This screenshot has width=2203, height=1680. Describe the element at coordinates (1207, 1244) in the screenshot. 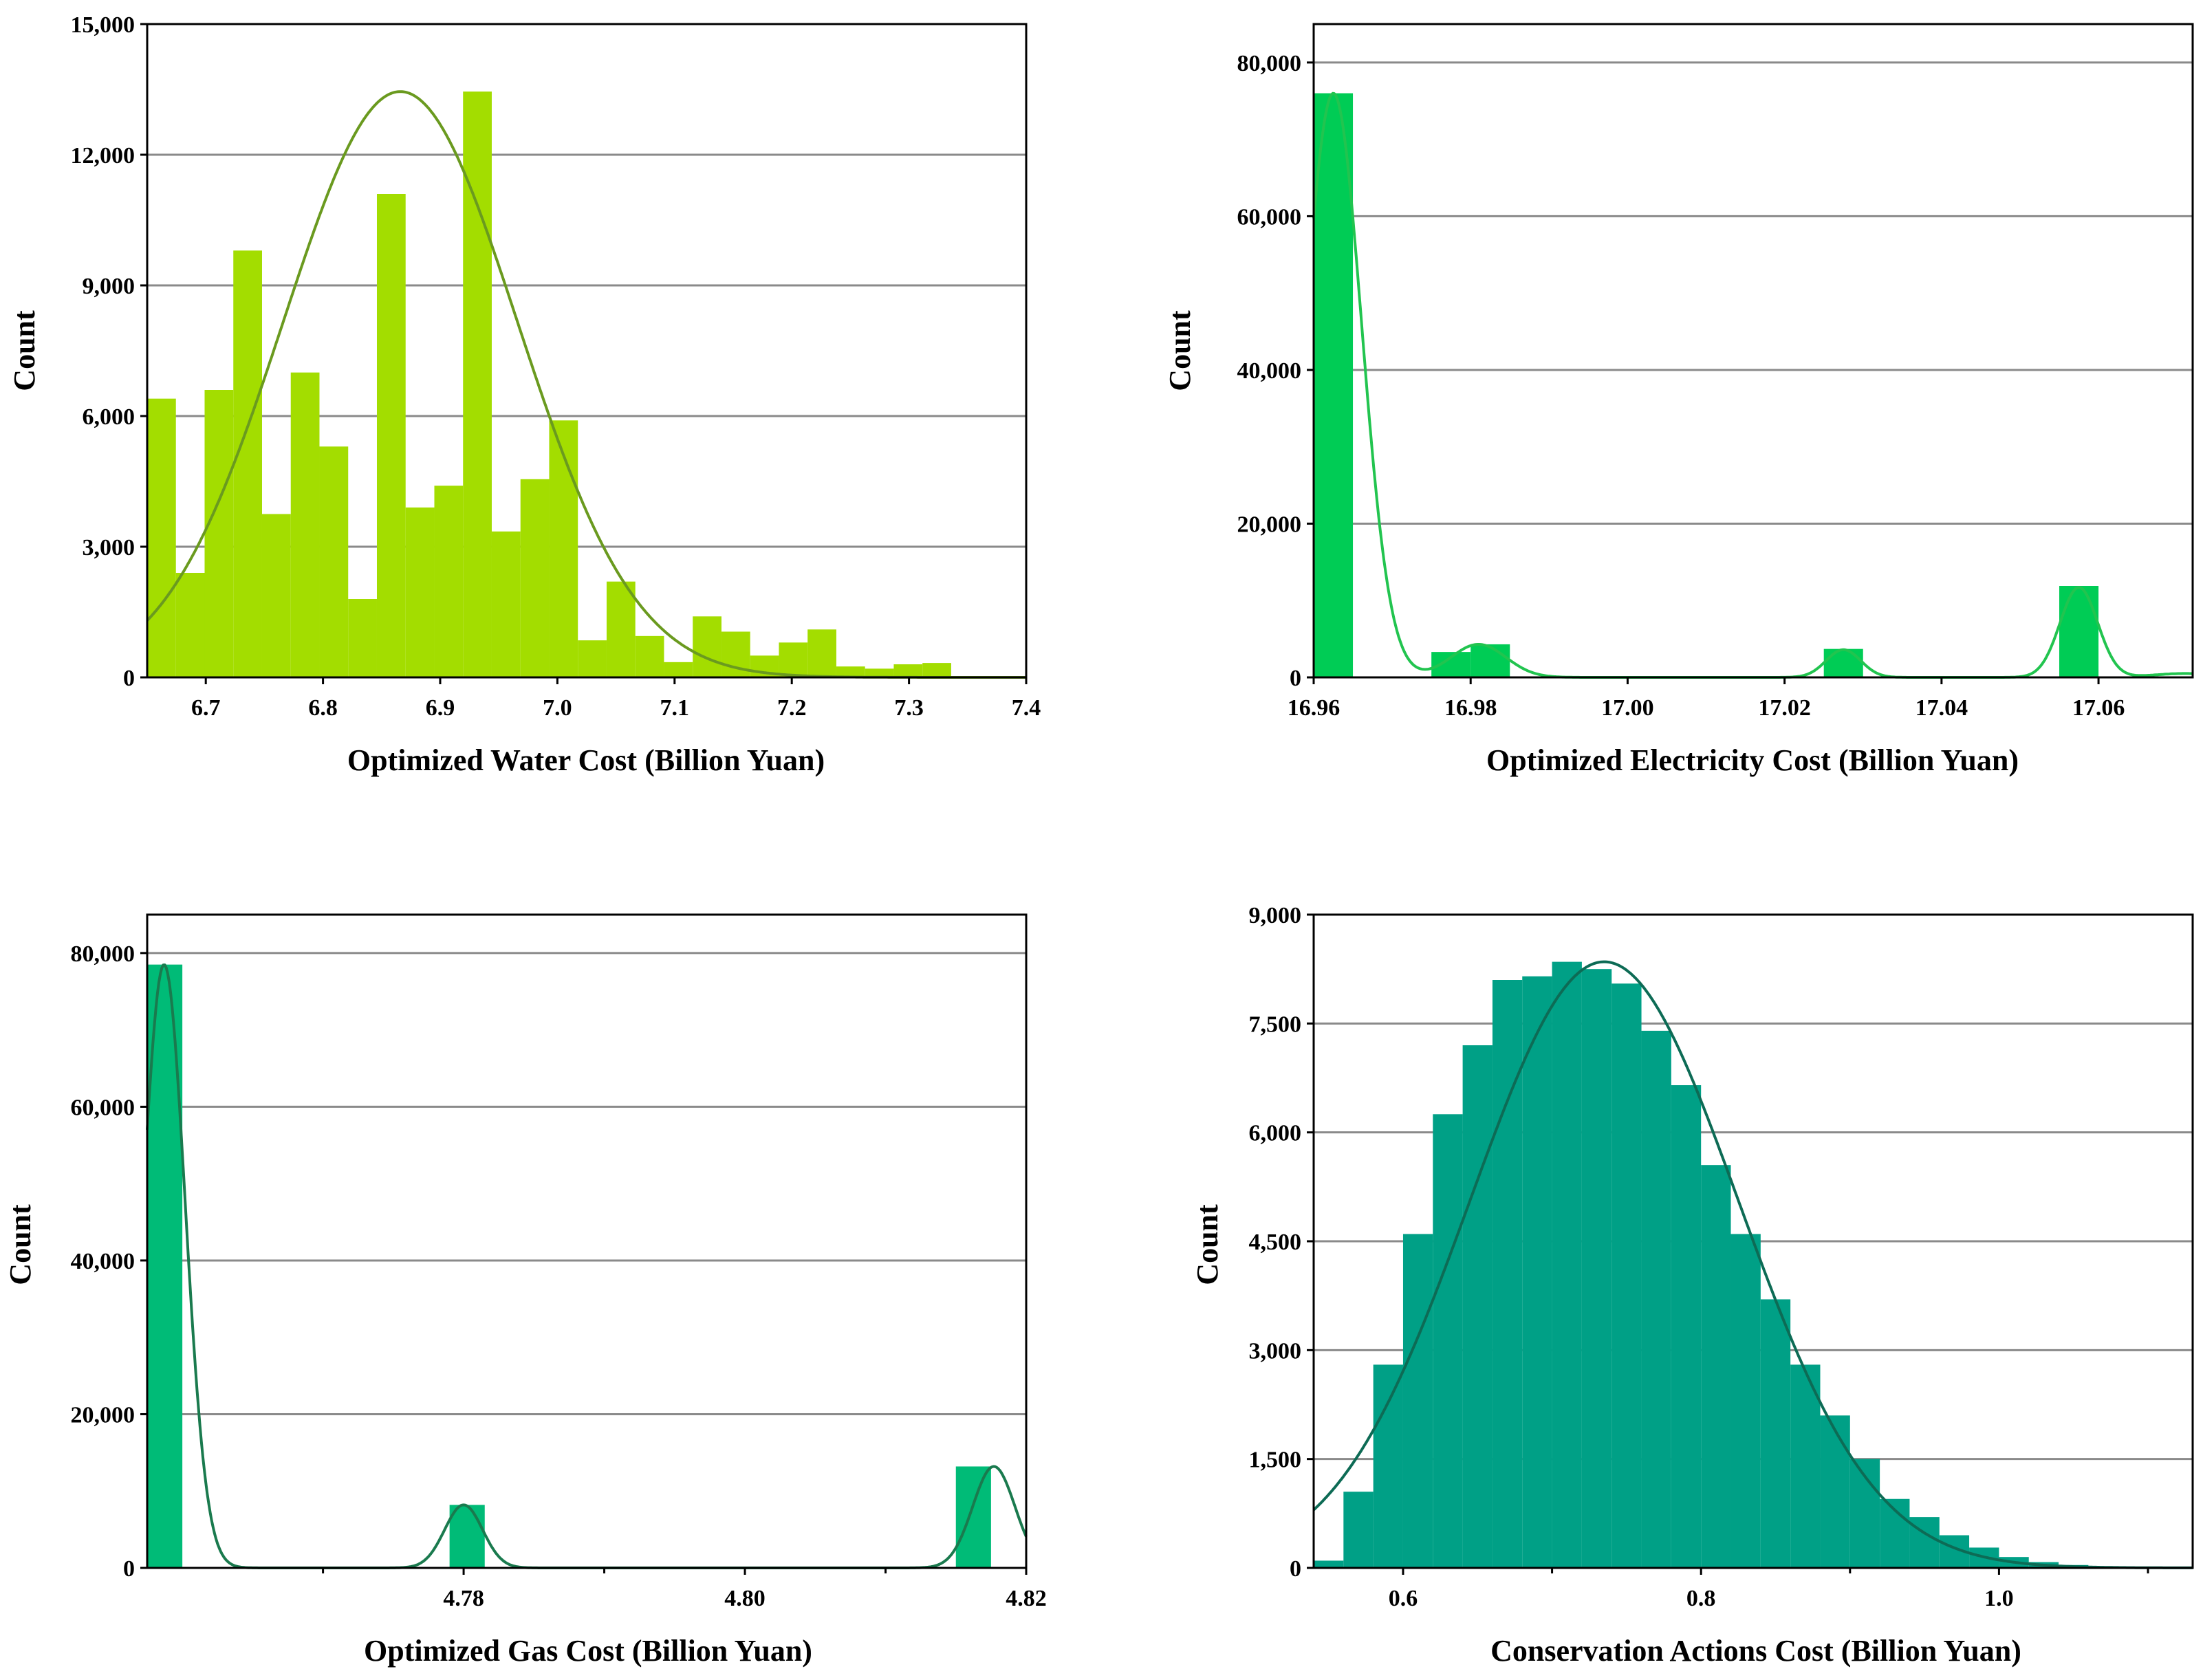

I see `conservation-y-axis-title: Count` at that location.